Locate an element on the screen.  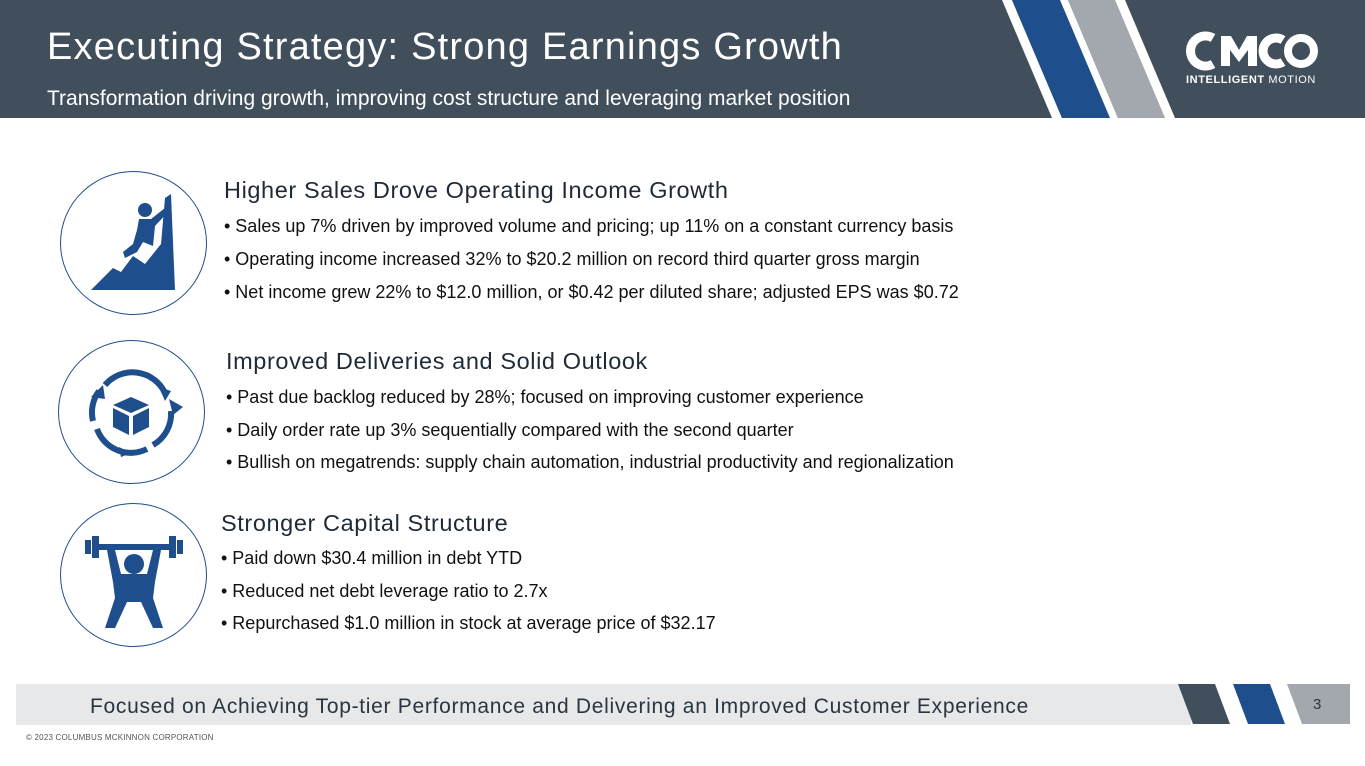
footer-band is located at coordinates (603, 704).